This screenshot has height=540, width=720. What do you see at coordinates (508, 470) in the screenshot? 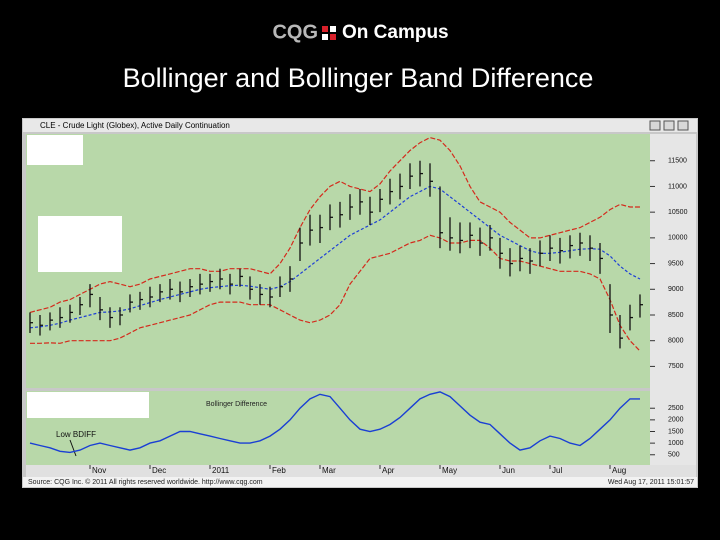
I see `x-tick-label: Jun` at bounding box center [508, 470].